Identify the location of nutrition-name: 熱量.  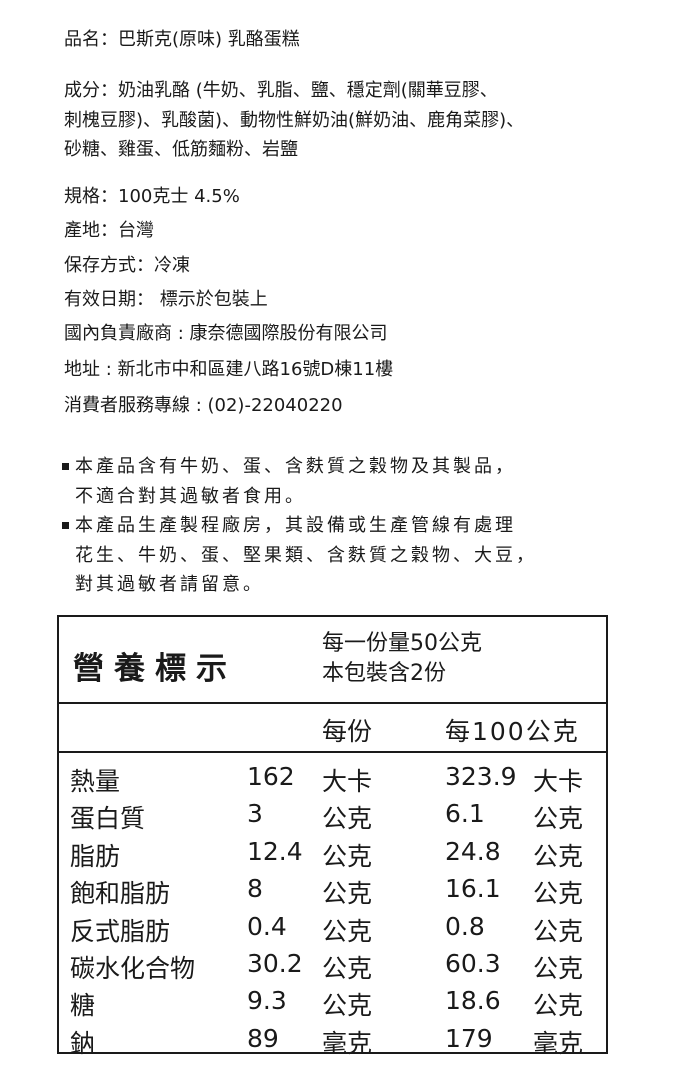
(95, 781).